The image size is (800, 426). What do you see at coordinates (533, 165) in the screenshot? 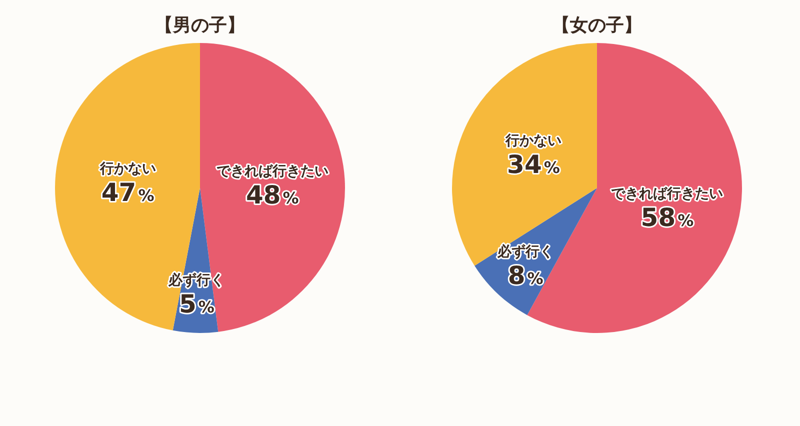
I see `data-label: 34%` at bounding box center [533, 165].